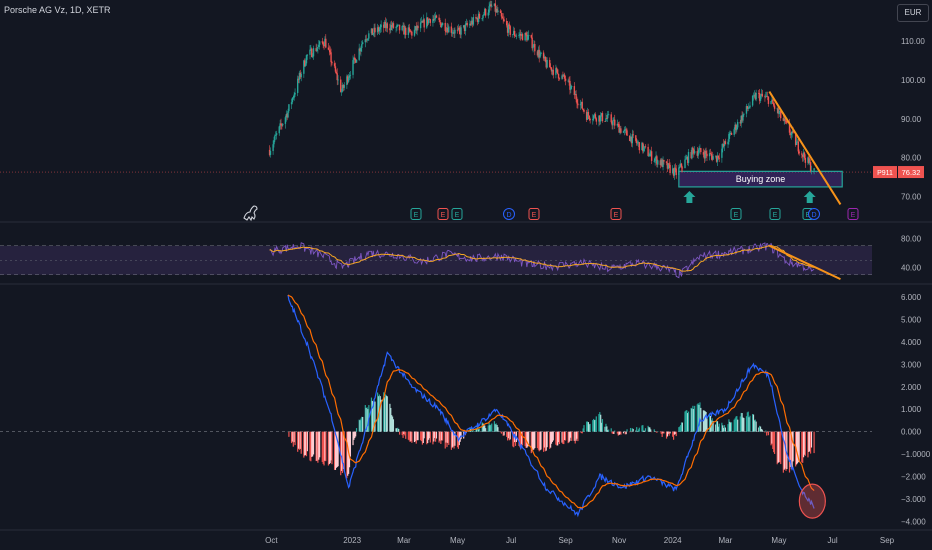  Describe the element at coordinates (911, 387) in the screenshot. I see `macd-axis-tick: 2.000` at that location.